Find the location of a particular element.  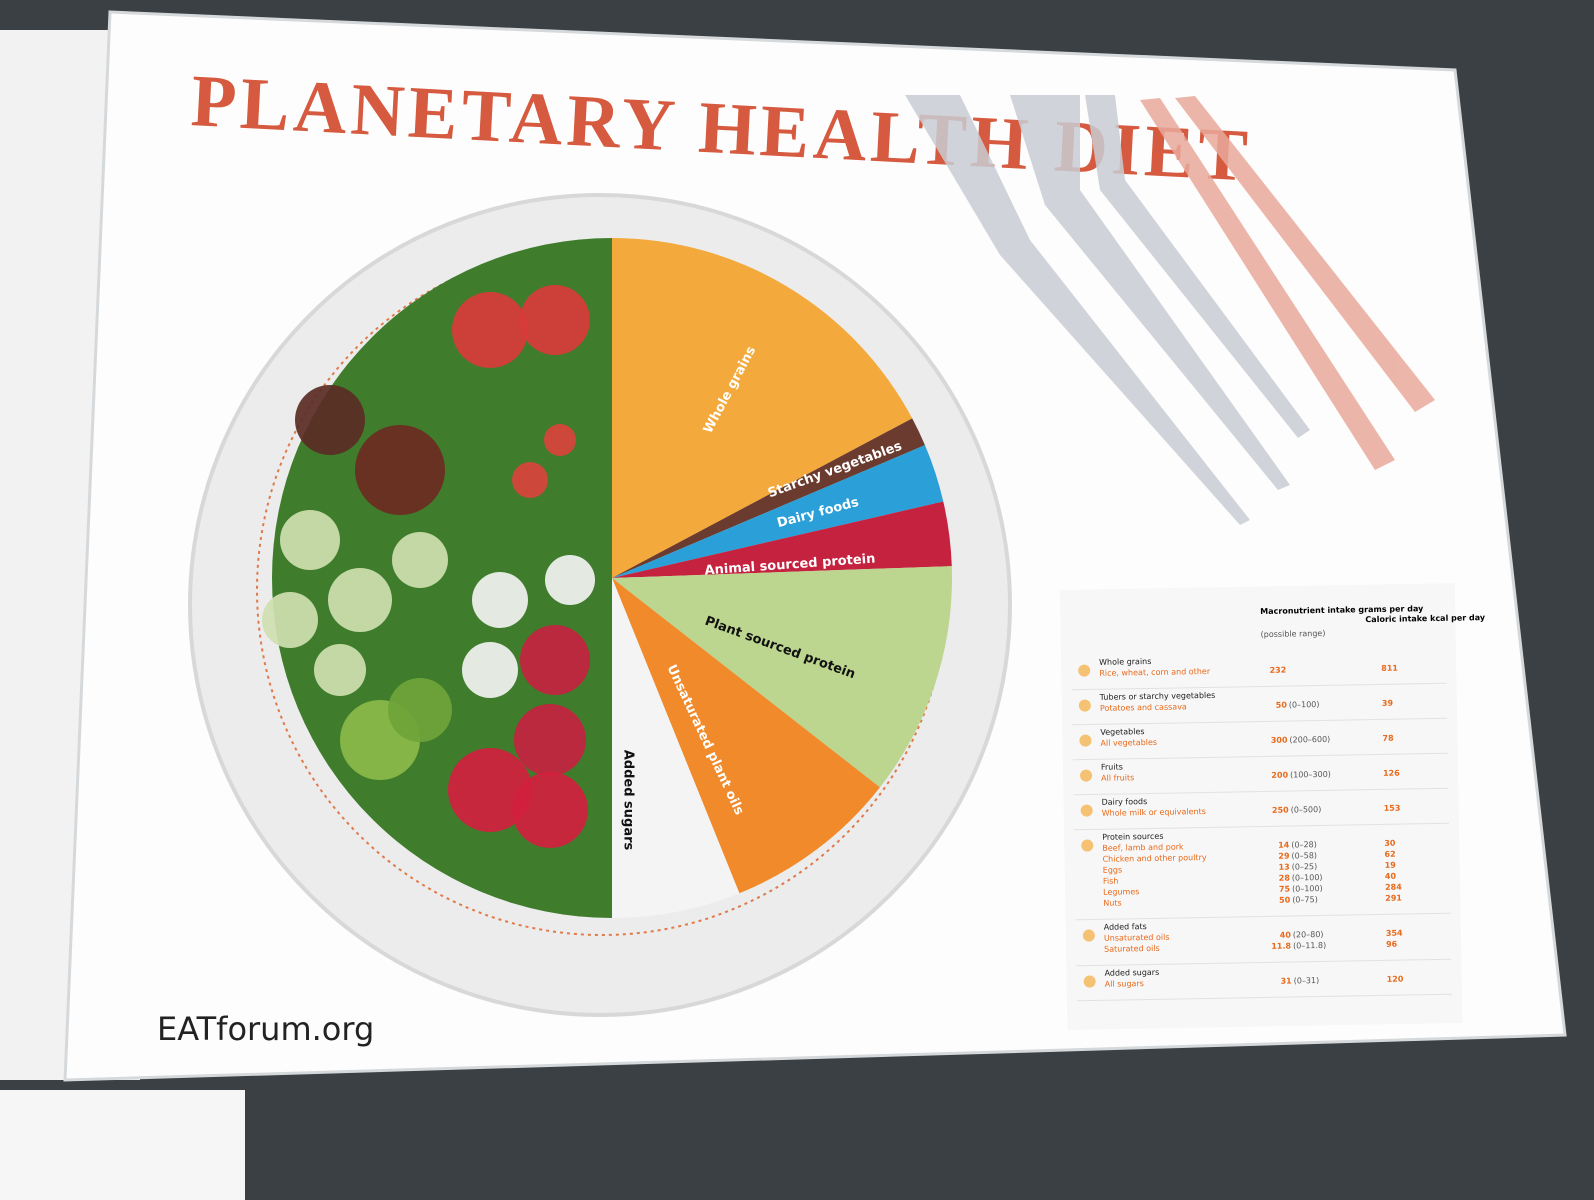

grams: 50 is located at coordinates (1282, 705).